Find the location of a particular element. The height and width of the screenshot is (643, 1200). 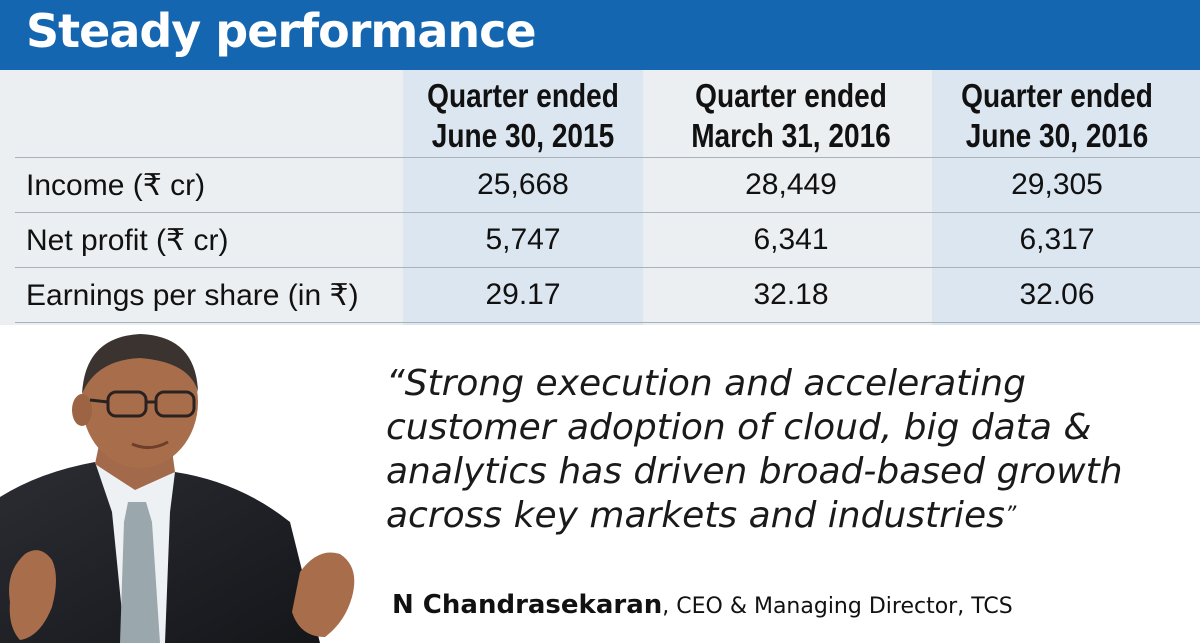

column-header-q2: Quarter ended March 31, 2016 is located at coordinates (791, 116).